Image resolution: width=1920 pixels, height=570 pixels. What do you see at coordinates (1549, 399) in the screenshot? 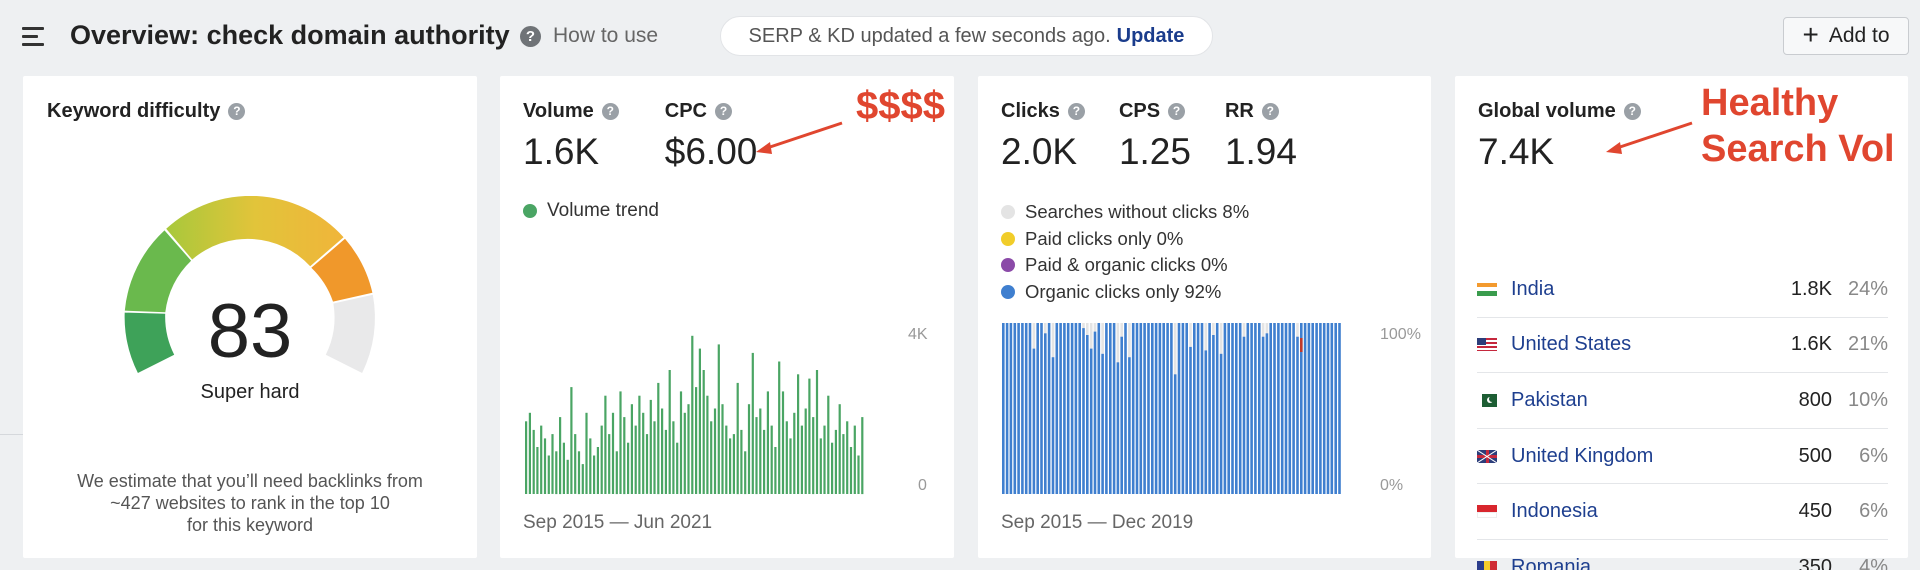
I see `country-name: Pakistan` at bounding box center [1549, 399].